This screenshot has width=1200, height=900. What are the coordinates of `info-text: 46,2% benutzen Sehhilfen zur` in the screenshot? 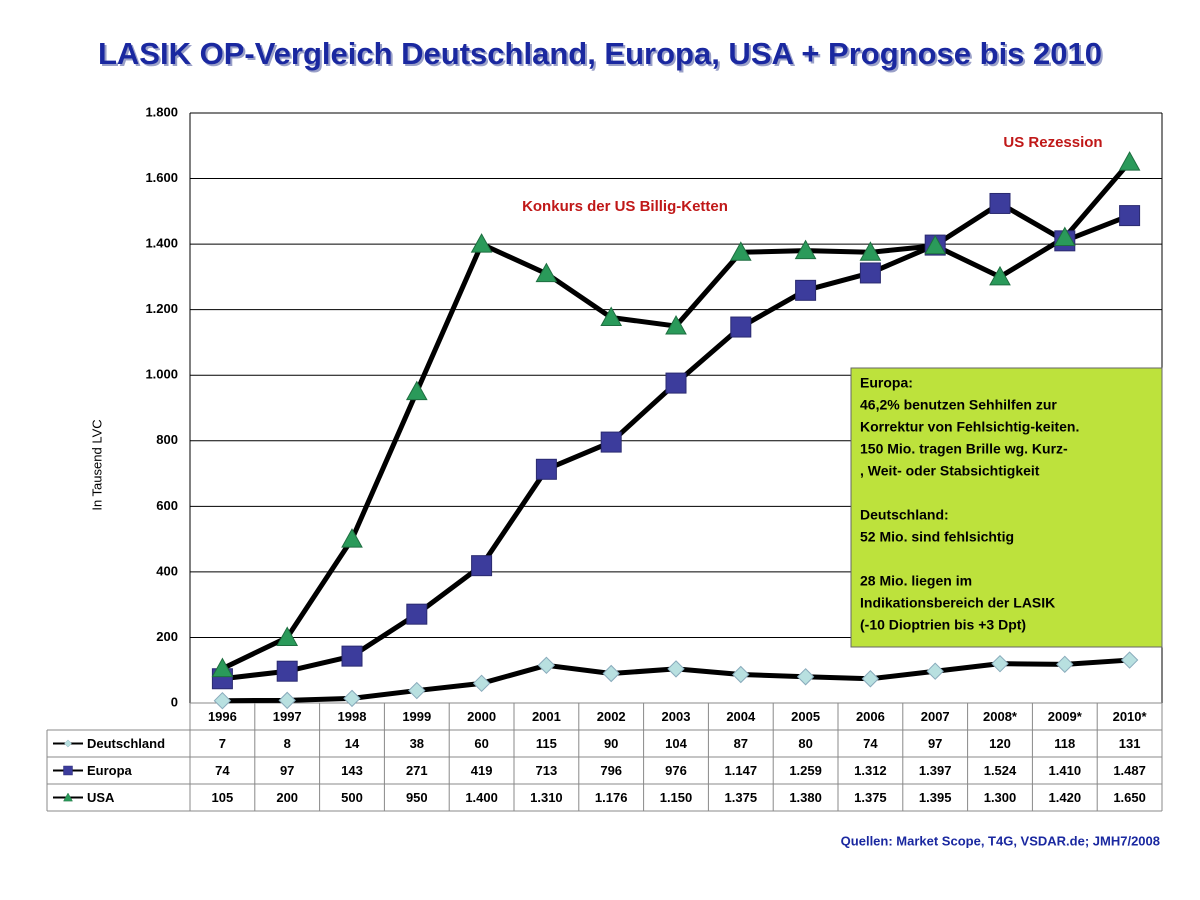 It's located at (958, 405).